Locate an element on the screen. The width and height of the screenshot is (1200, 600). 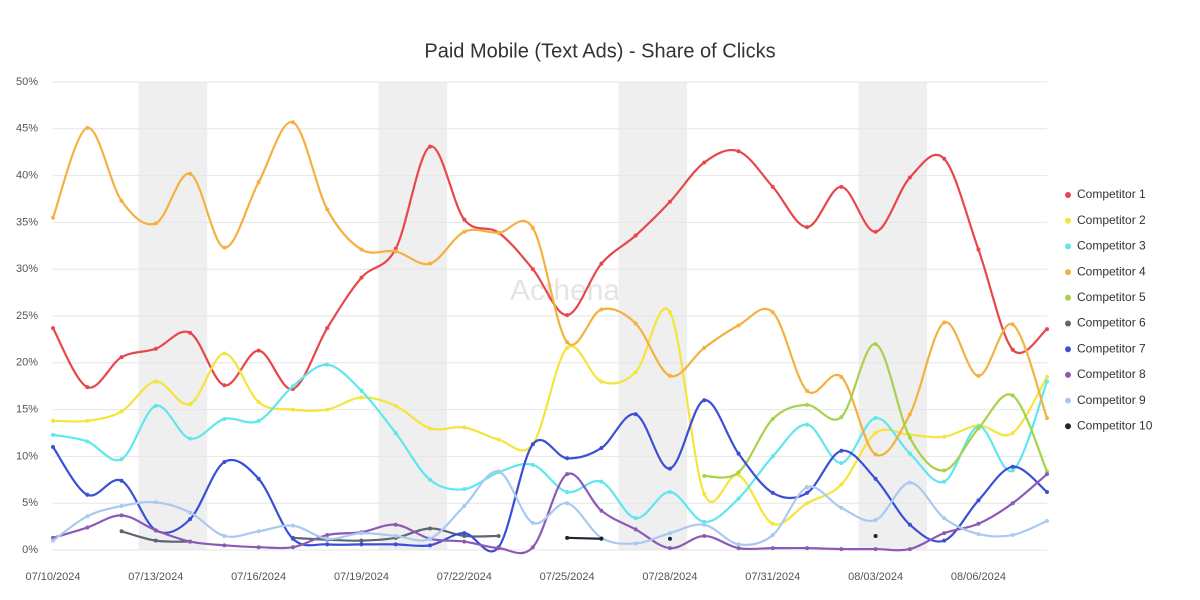
legend-label: Competitor 8 is located at coordinates (1111, 374).